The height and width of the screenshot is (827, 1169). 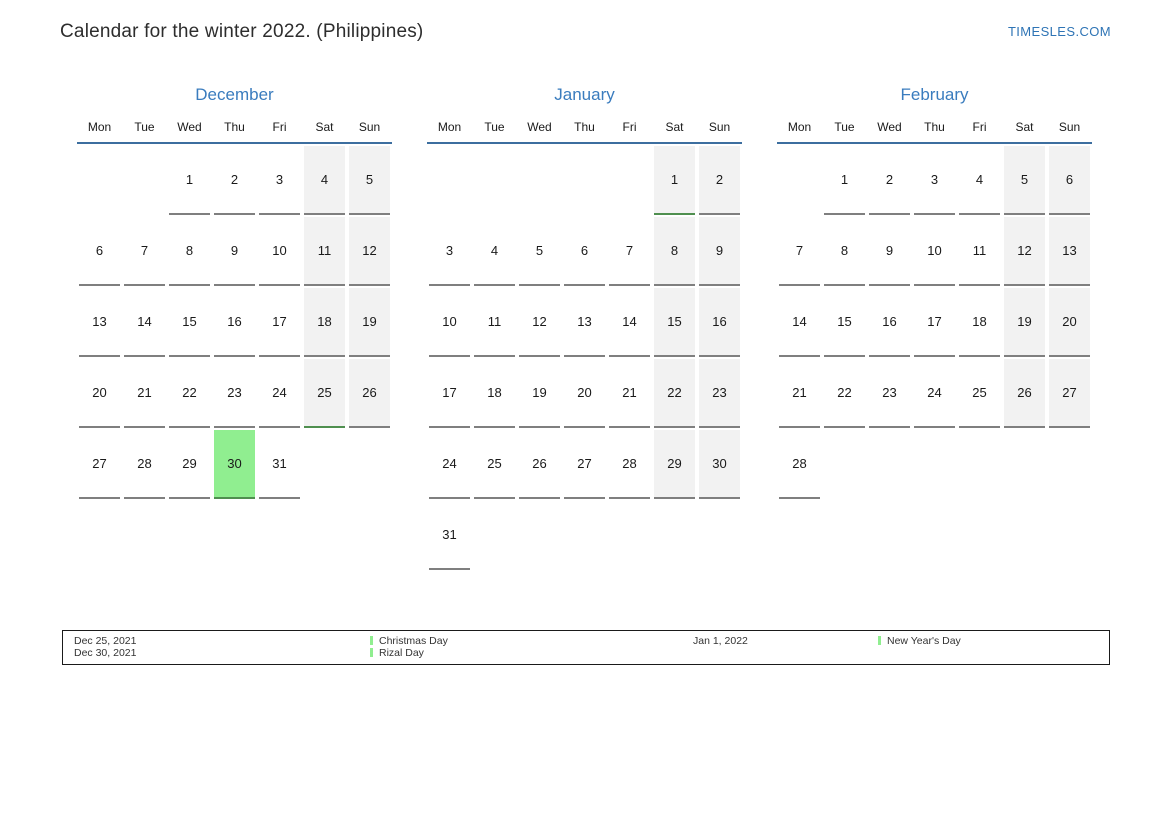 I want to click on day-cell: 30, so click(x=234, y=464).